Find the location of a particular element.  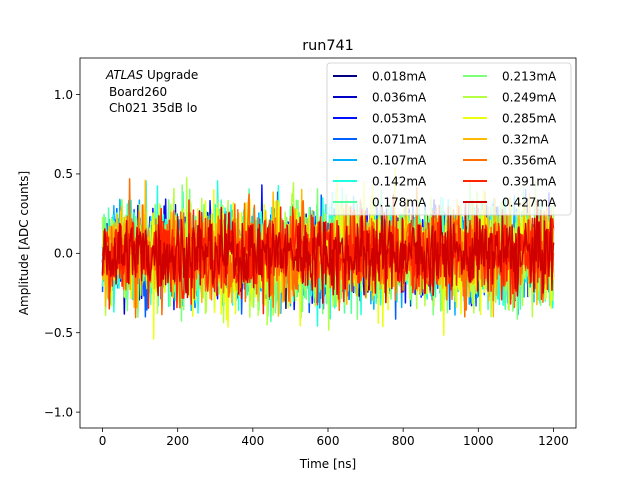

legend-label: 0.213mA is located at coordinates (529, 76).